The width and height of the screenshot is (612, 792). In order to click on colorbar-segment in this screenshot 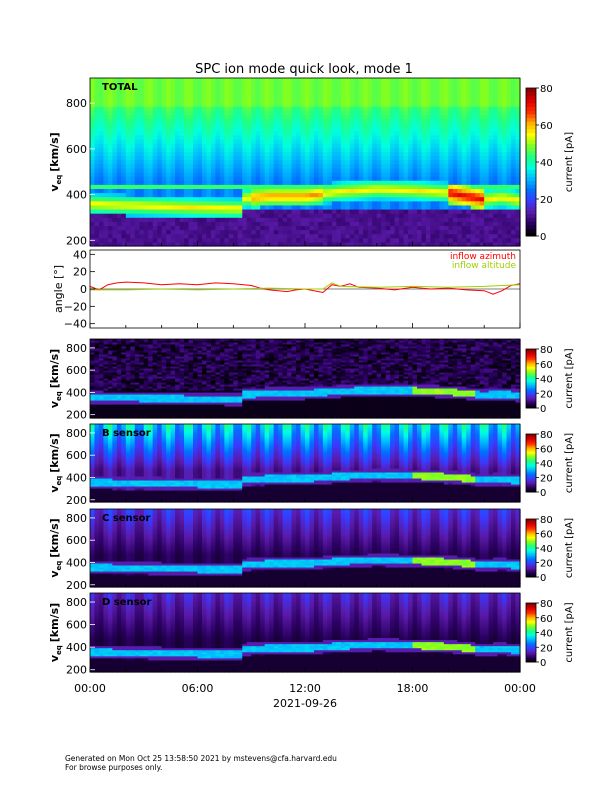, I will do `click(531, 234)`.